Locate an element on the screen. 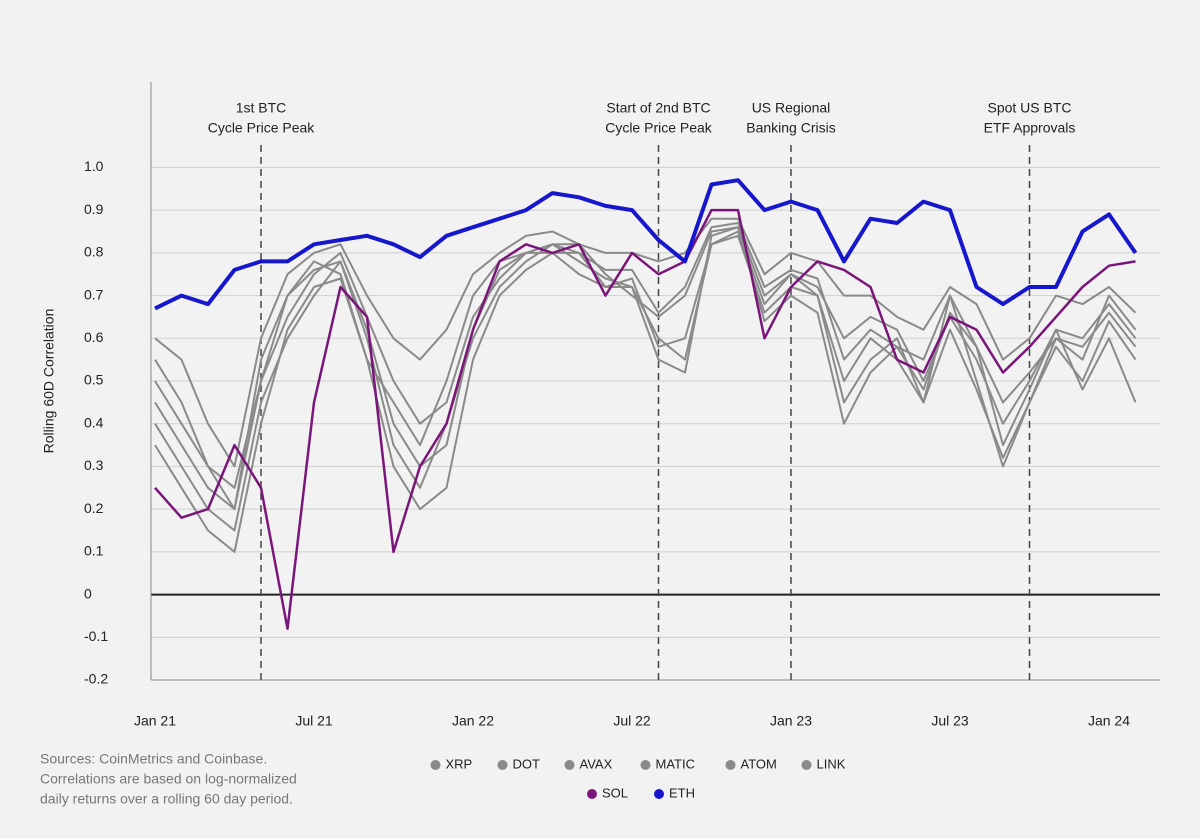  legend-label: MATIC is located at coordinates (675, 763).